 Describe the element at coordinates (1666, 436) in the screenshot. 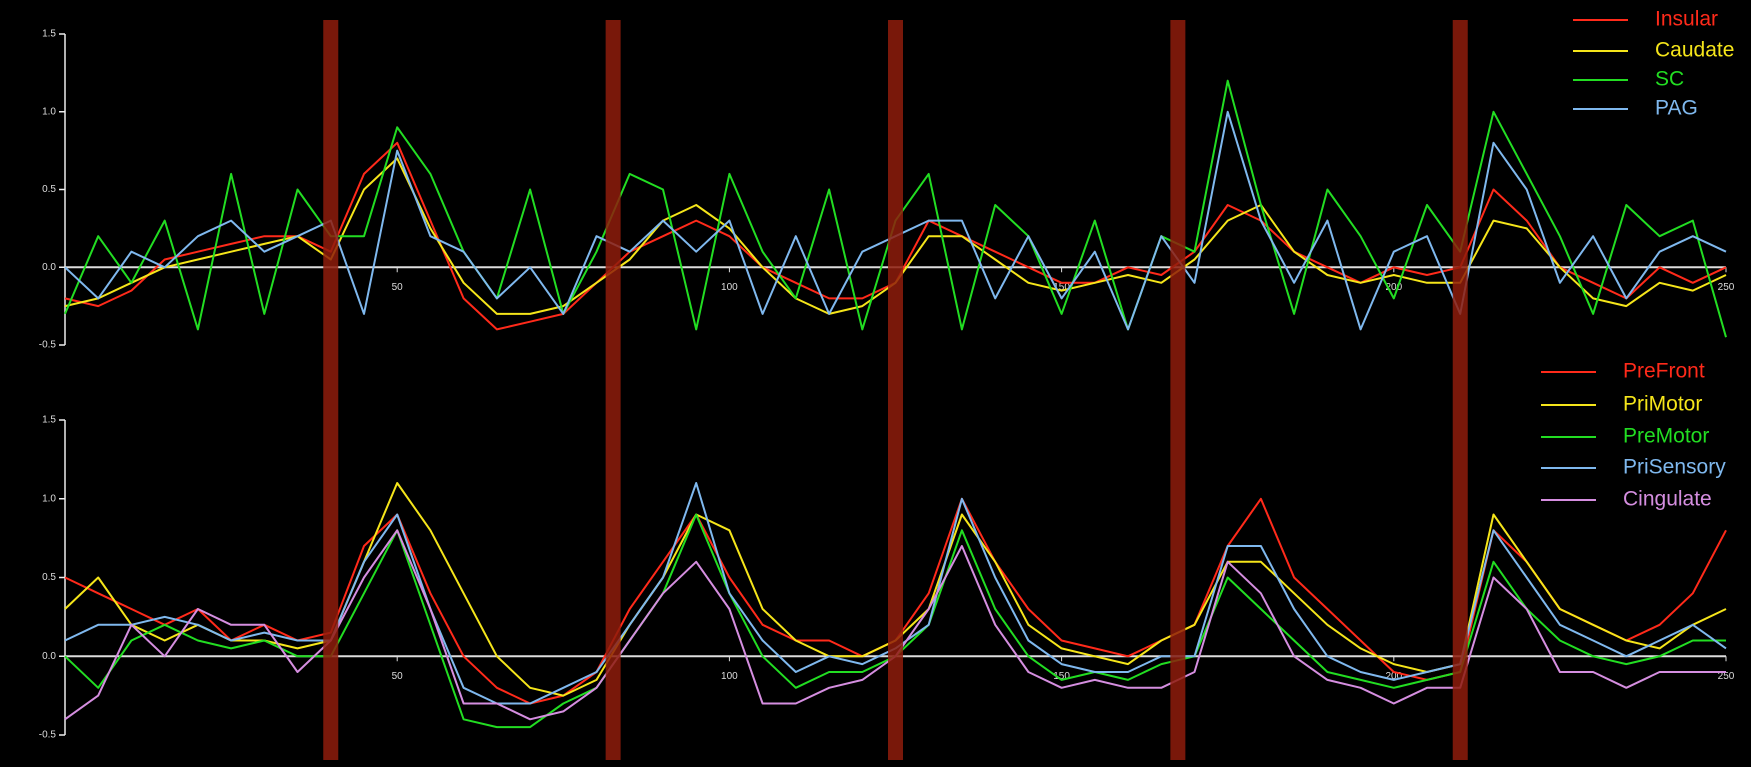

I see `legend-label: PreMotor` at that location.